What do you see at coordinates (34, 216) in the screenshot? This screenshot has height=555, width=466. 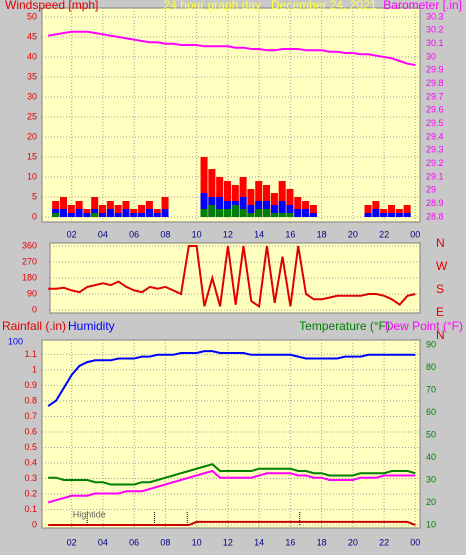 I see `y-tick-label: 0` at bounding box center [34, 216].